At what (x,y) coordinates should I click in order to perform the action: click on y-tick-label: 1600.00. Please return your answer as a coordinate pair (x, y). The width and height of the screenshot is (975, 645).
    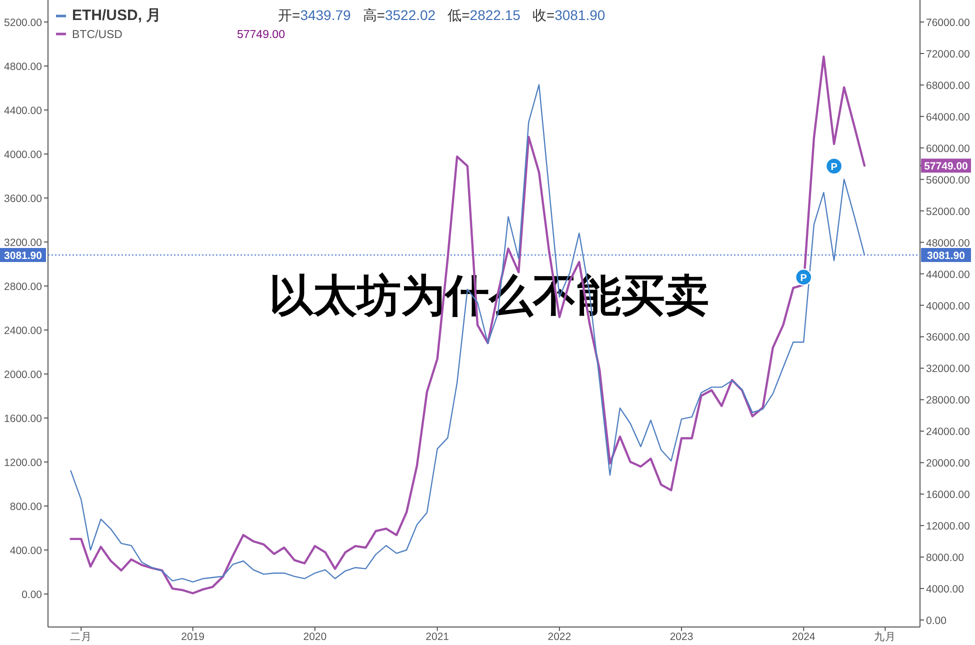
    Looking at the image, I should click on (23, 419).